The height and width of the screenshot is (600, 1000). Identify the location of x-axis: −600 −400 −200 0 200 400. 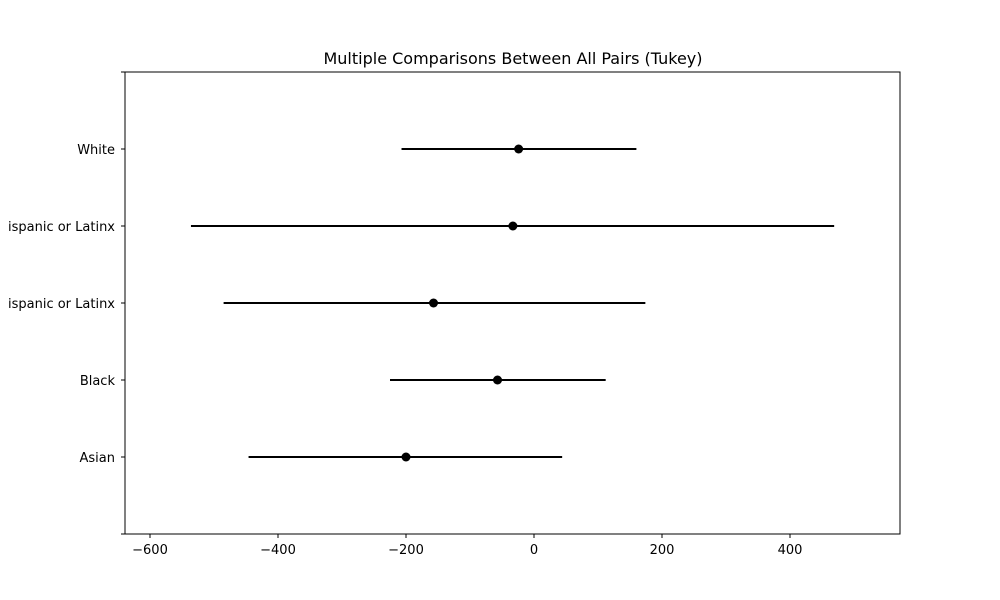
(467, 546).